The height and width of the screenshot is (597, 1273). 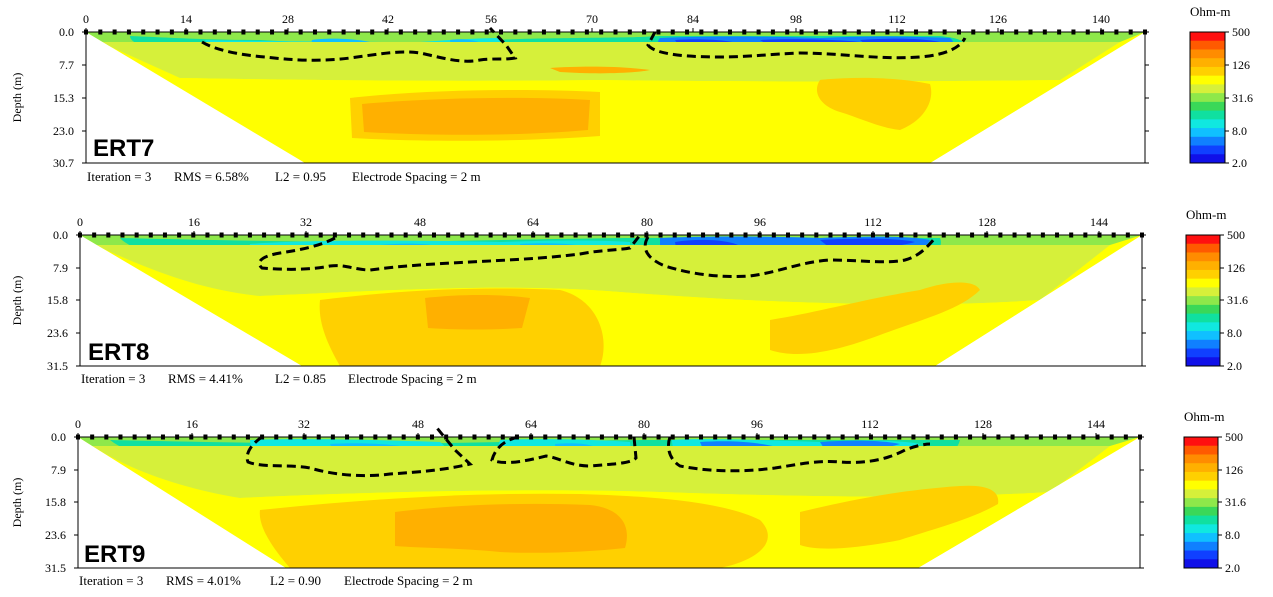 I want to click on x-tick-label: 32, so click(x=306, y=222).